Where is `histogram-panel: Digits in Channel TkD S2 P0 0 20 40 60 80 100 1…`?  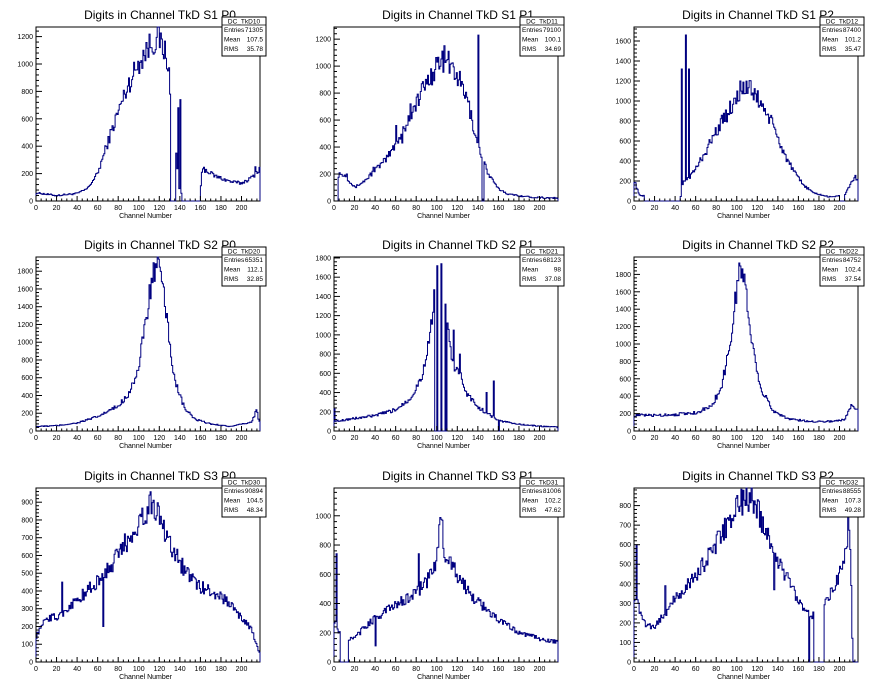 histogram-panel: Digits in Channel TkD S2 P0 0 20 40 60 80 100 1… is located at coordinates (142, 344).